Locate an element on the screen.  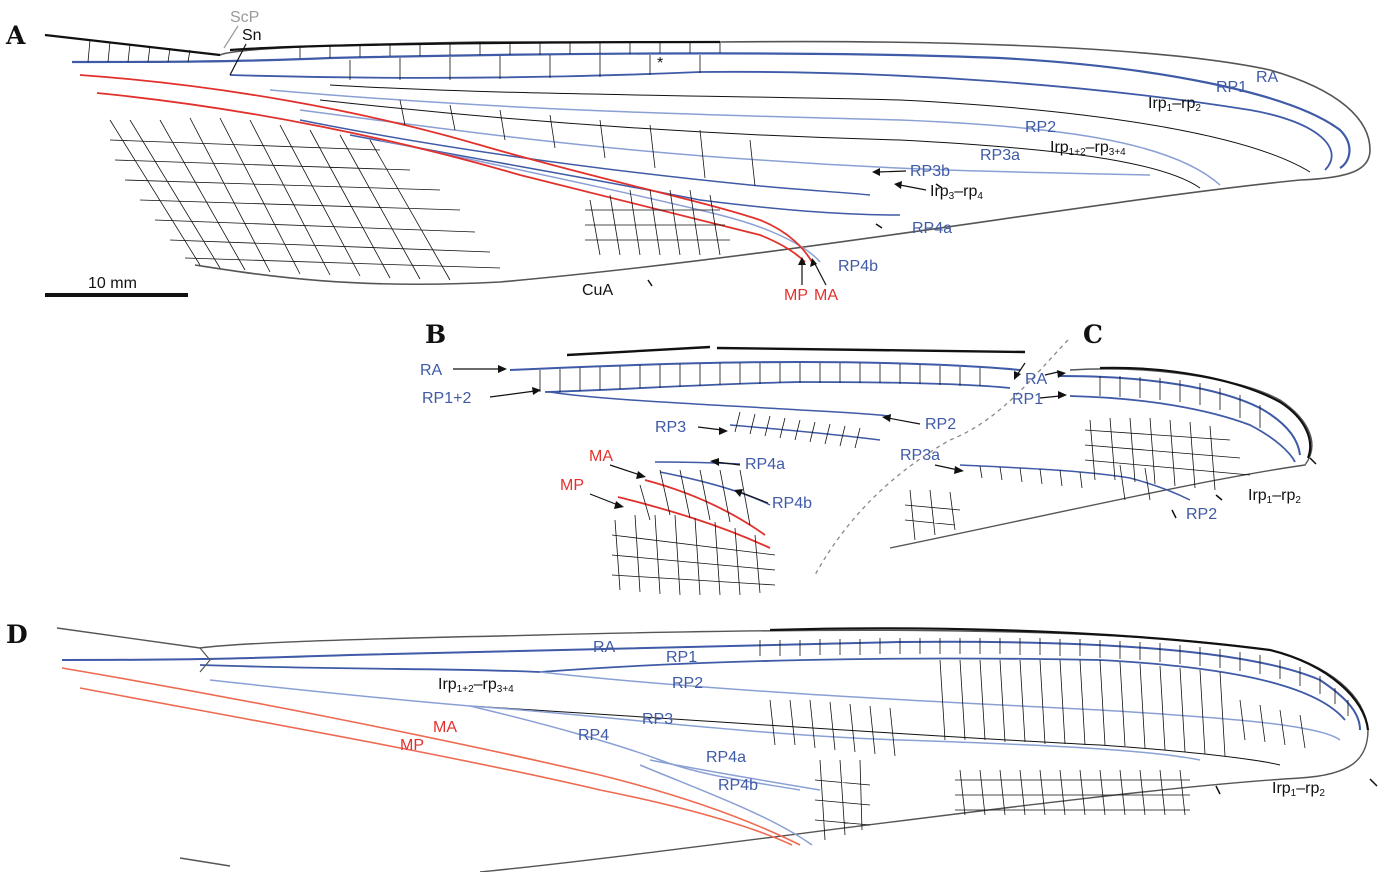
panel-a-costal-margin is located at coordinates (382, 45).